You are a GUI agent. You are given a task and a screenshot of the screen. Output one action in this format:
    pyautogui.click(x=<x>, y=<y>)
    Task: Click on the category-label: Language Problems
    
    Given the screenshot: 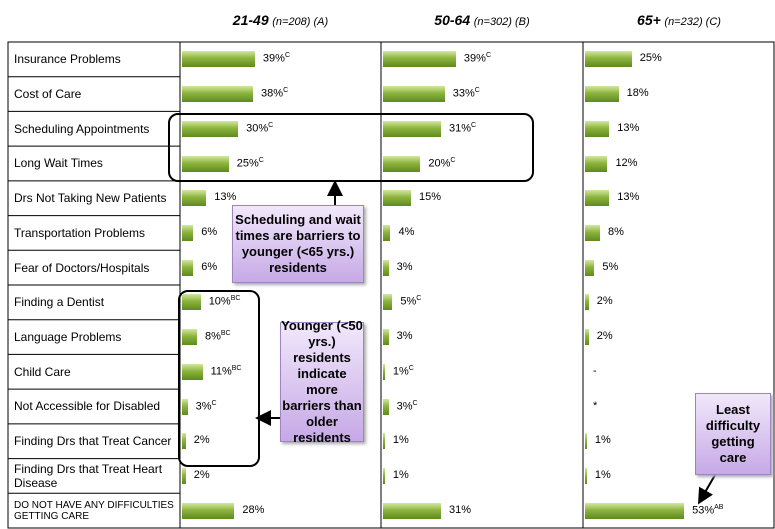 What is the action you would take?
    pyautogui.click(x=68, y=337)
    